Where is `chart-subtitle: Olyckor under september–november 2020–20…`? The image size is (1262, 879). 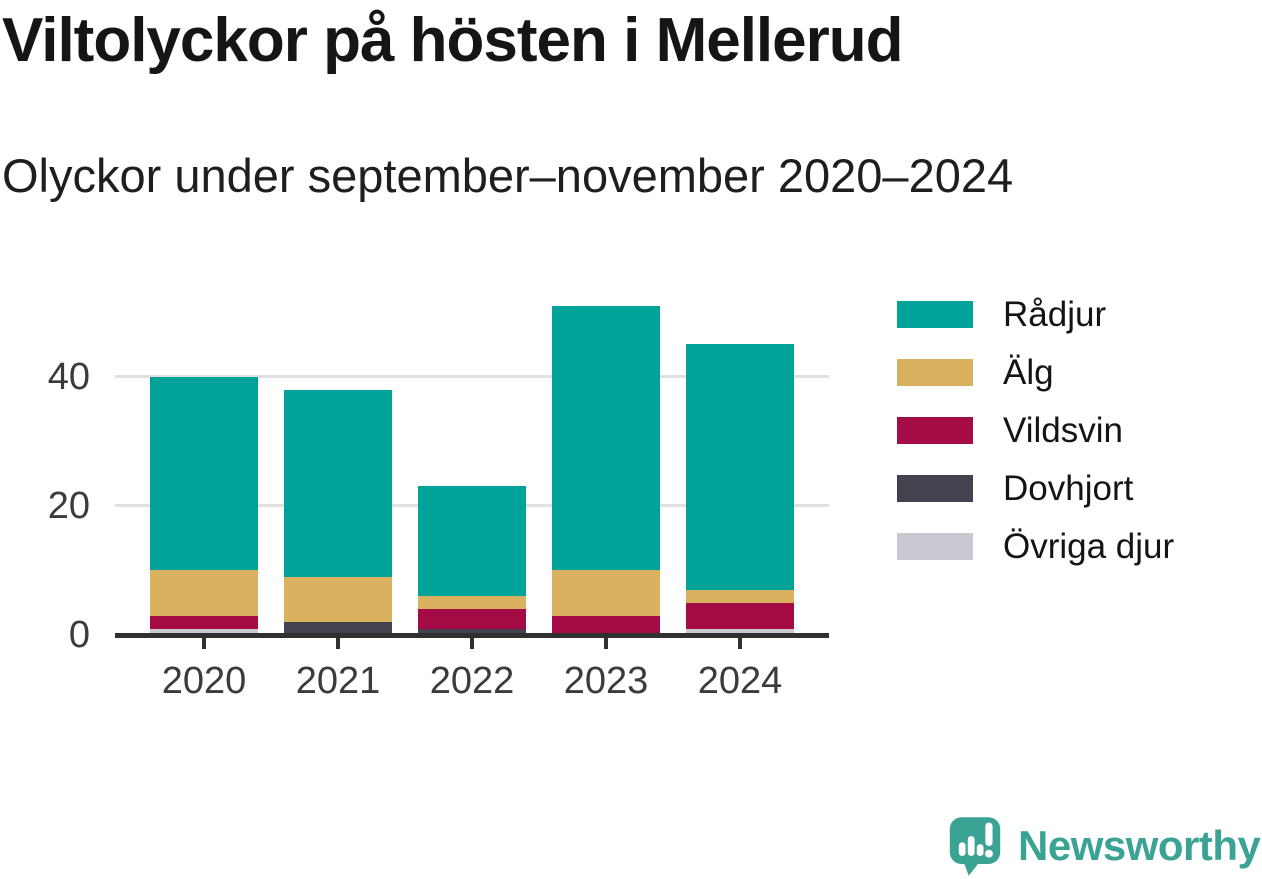 chart-subtitle: Olyckor under september–november 2020–20… is located at coordinates (508, 175).